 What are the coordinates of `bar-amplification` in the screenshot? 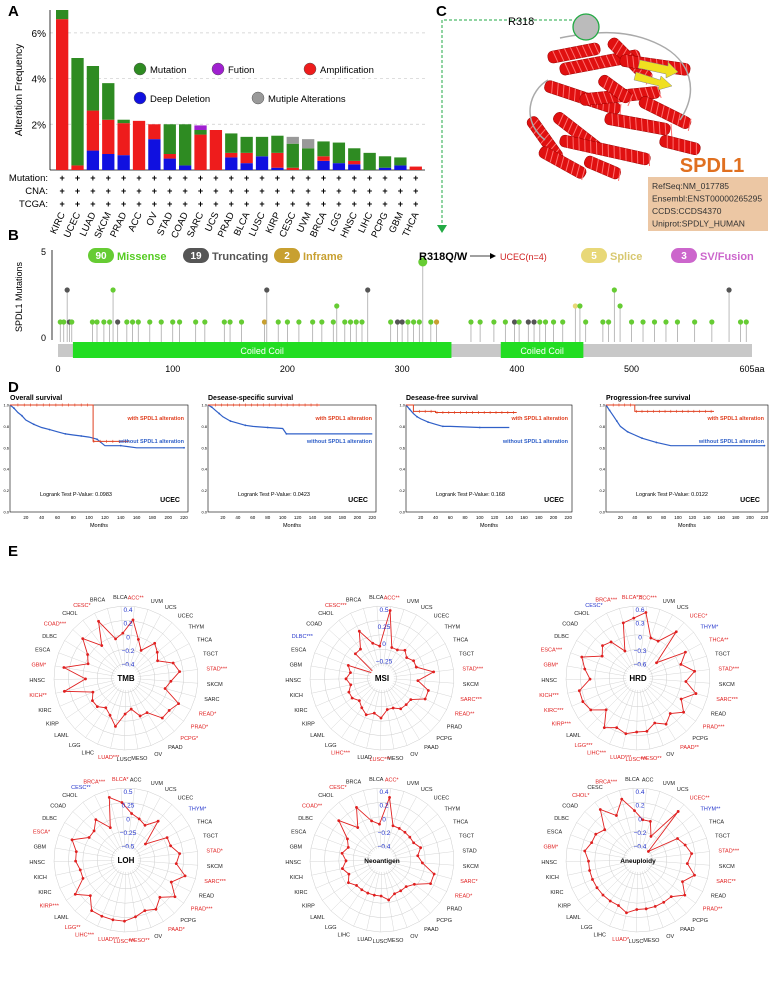 It's located at (77, 167).